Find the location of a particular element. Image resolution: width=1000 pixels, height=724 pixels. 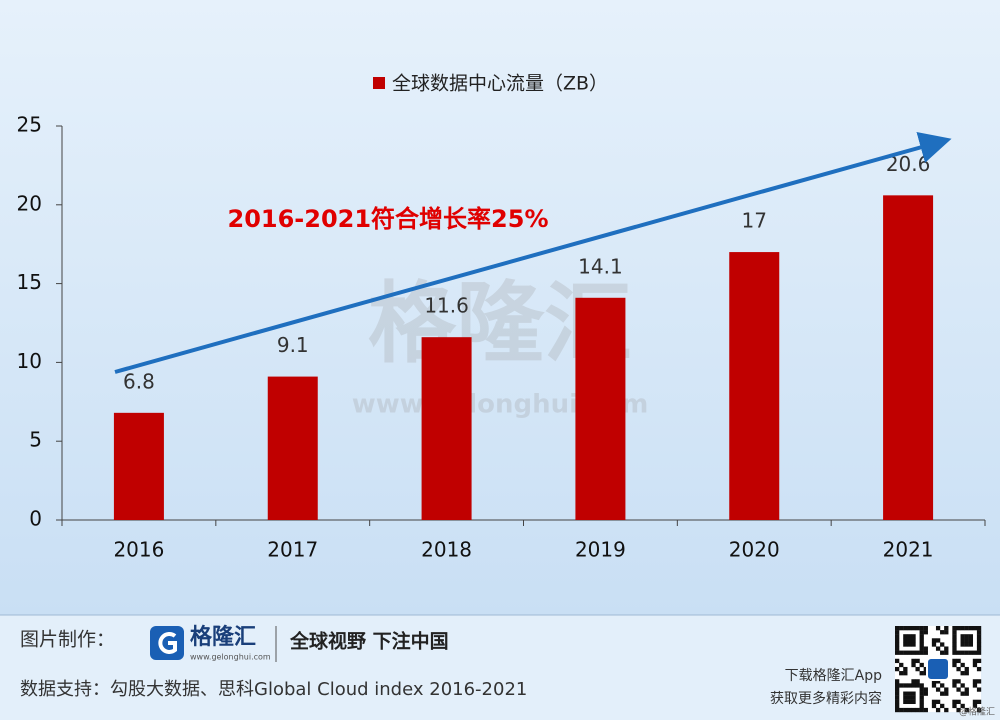

slogan: 全球视野 下注中国 is located at coordinates (369, 641).